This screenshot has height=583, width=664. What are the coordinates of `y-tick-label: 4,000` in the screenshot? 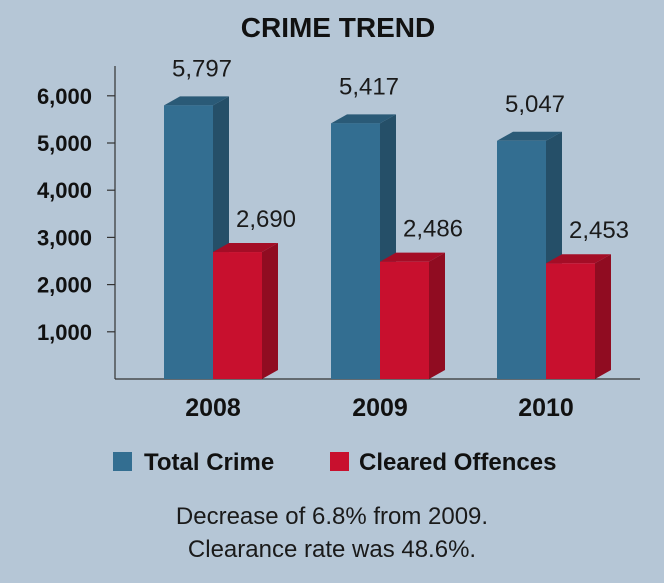 It's located at (64, 190).